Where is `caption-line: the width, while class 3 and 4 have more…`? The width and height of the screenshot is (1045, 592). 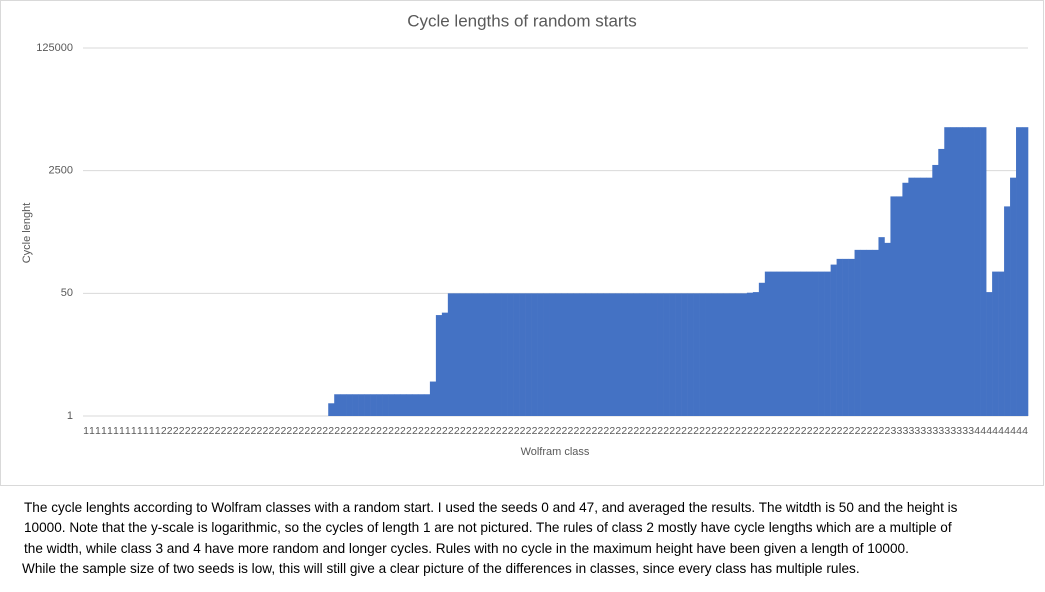 caption-line: the width, while class 3 and 4 have more… is located at coordinates (466, 548).